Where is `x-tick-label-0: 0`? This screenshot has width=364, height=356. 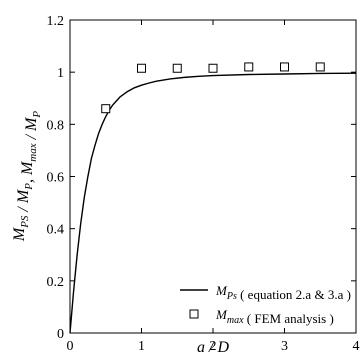 x-tick-label-0: 0 is located at coordinates (70, 346).